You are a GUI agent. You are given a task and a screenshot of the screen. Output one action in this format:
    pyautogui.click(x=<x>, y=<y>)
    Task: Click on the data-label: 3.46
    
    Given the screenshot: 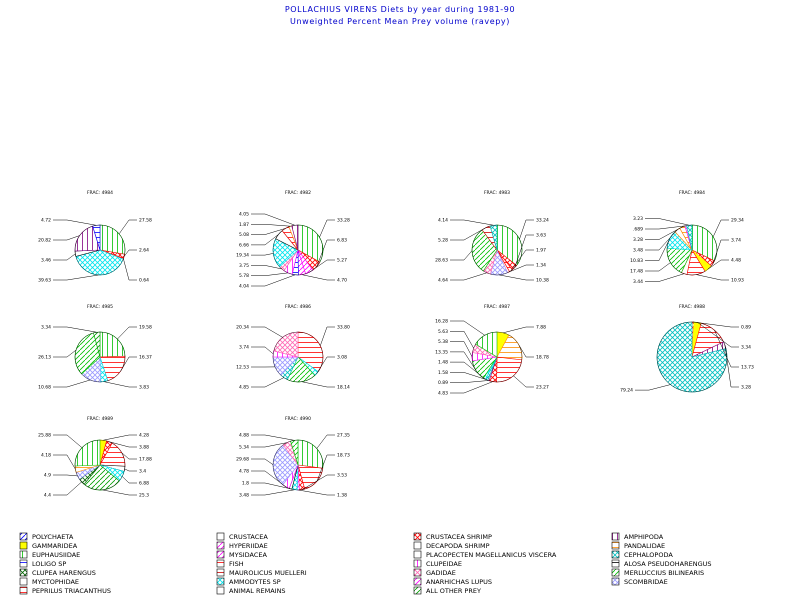 What is the action you would take?
    pyautogui.click(x=46, y=261)
    